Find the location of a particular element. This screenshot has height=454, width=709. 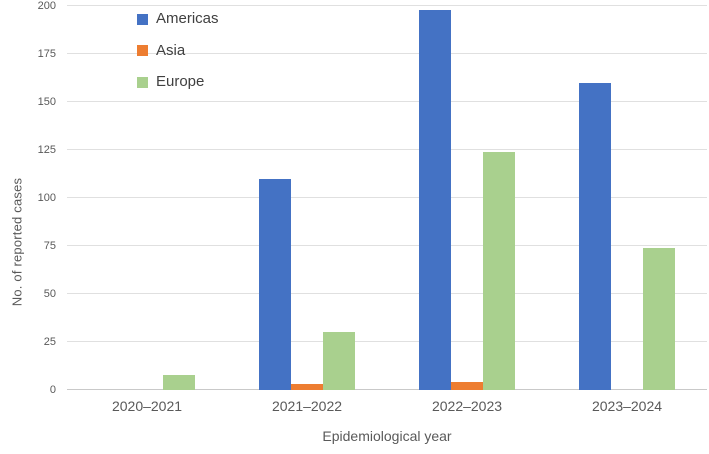

y-tick-label: 175 is located at coordinates (46, 54).